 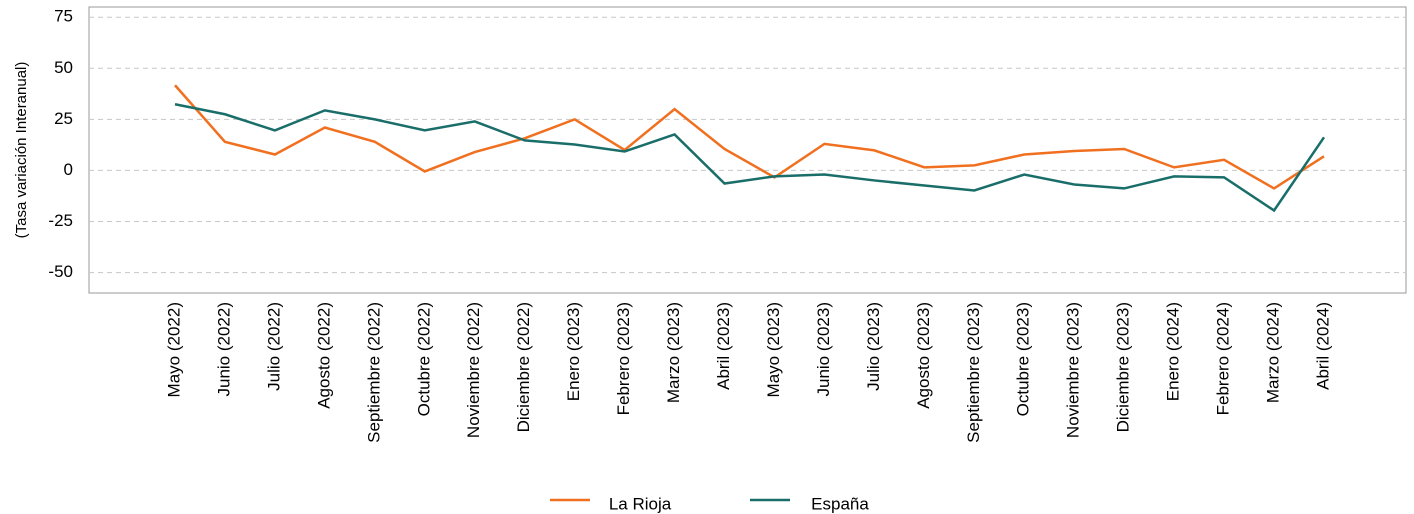 I want to click on x-tick-label: Octubre (2022), so click(x=423, y=359).